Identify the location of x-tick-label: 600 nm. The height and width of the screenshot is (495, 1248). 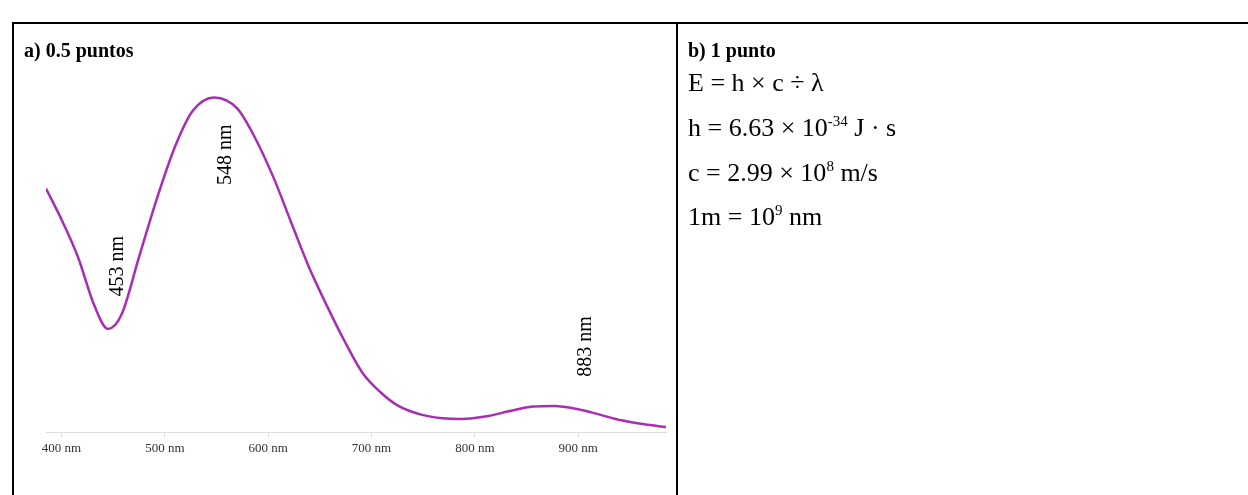
(268, 447).